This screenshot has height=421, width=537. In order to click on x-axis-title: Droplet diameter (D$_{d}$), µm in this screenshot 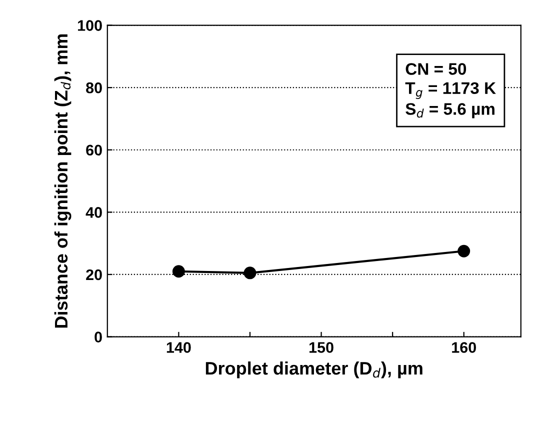, I will do `click(314, 369)`.